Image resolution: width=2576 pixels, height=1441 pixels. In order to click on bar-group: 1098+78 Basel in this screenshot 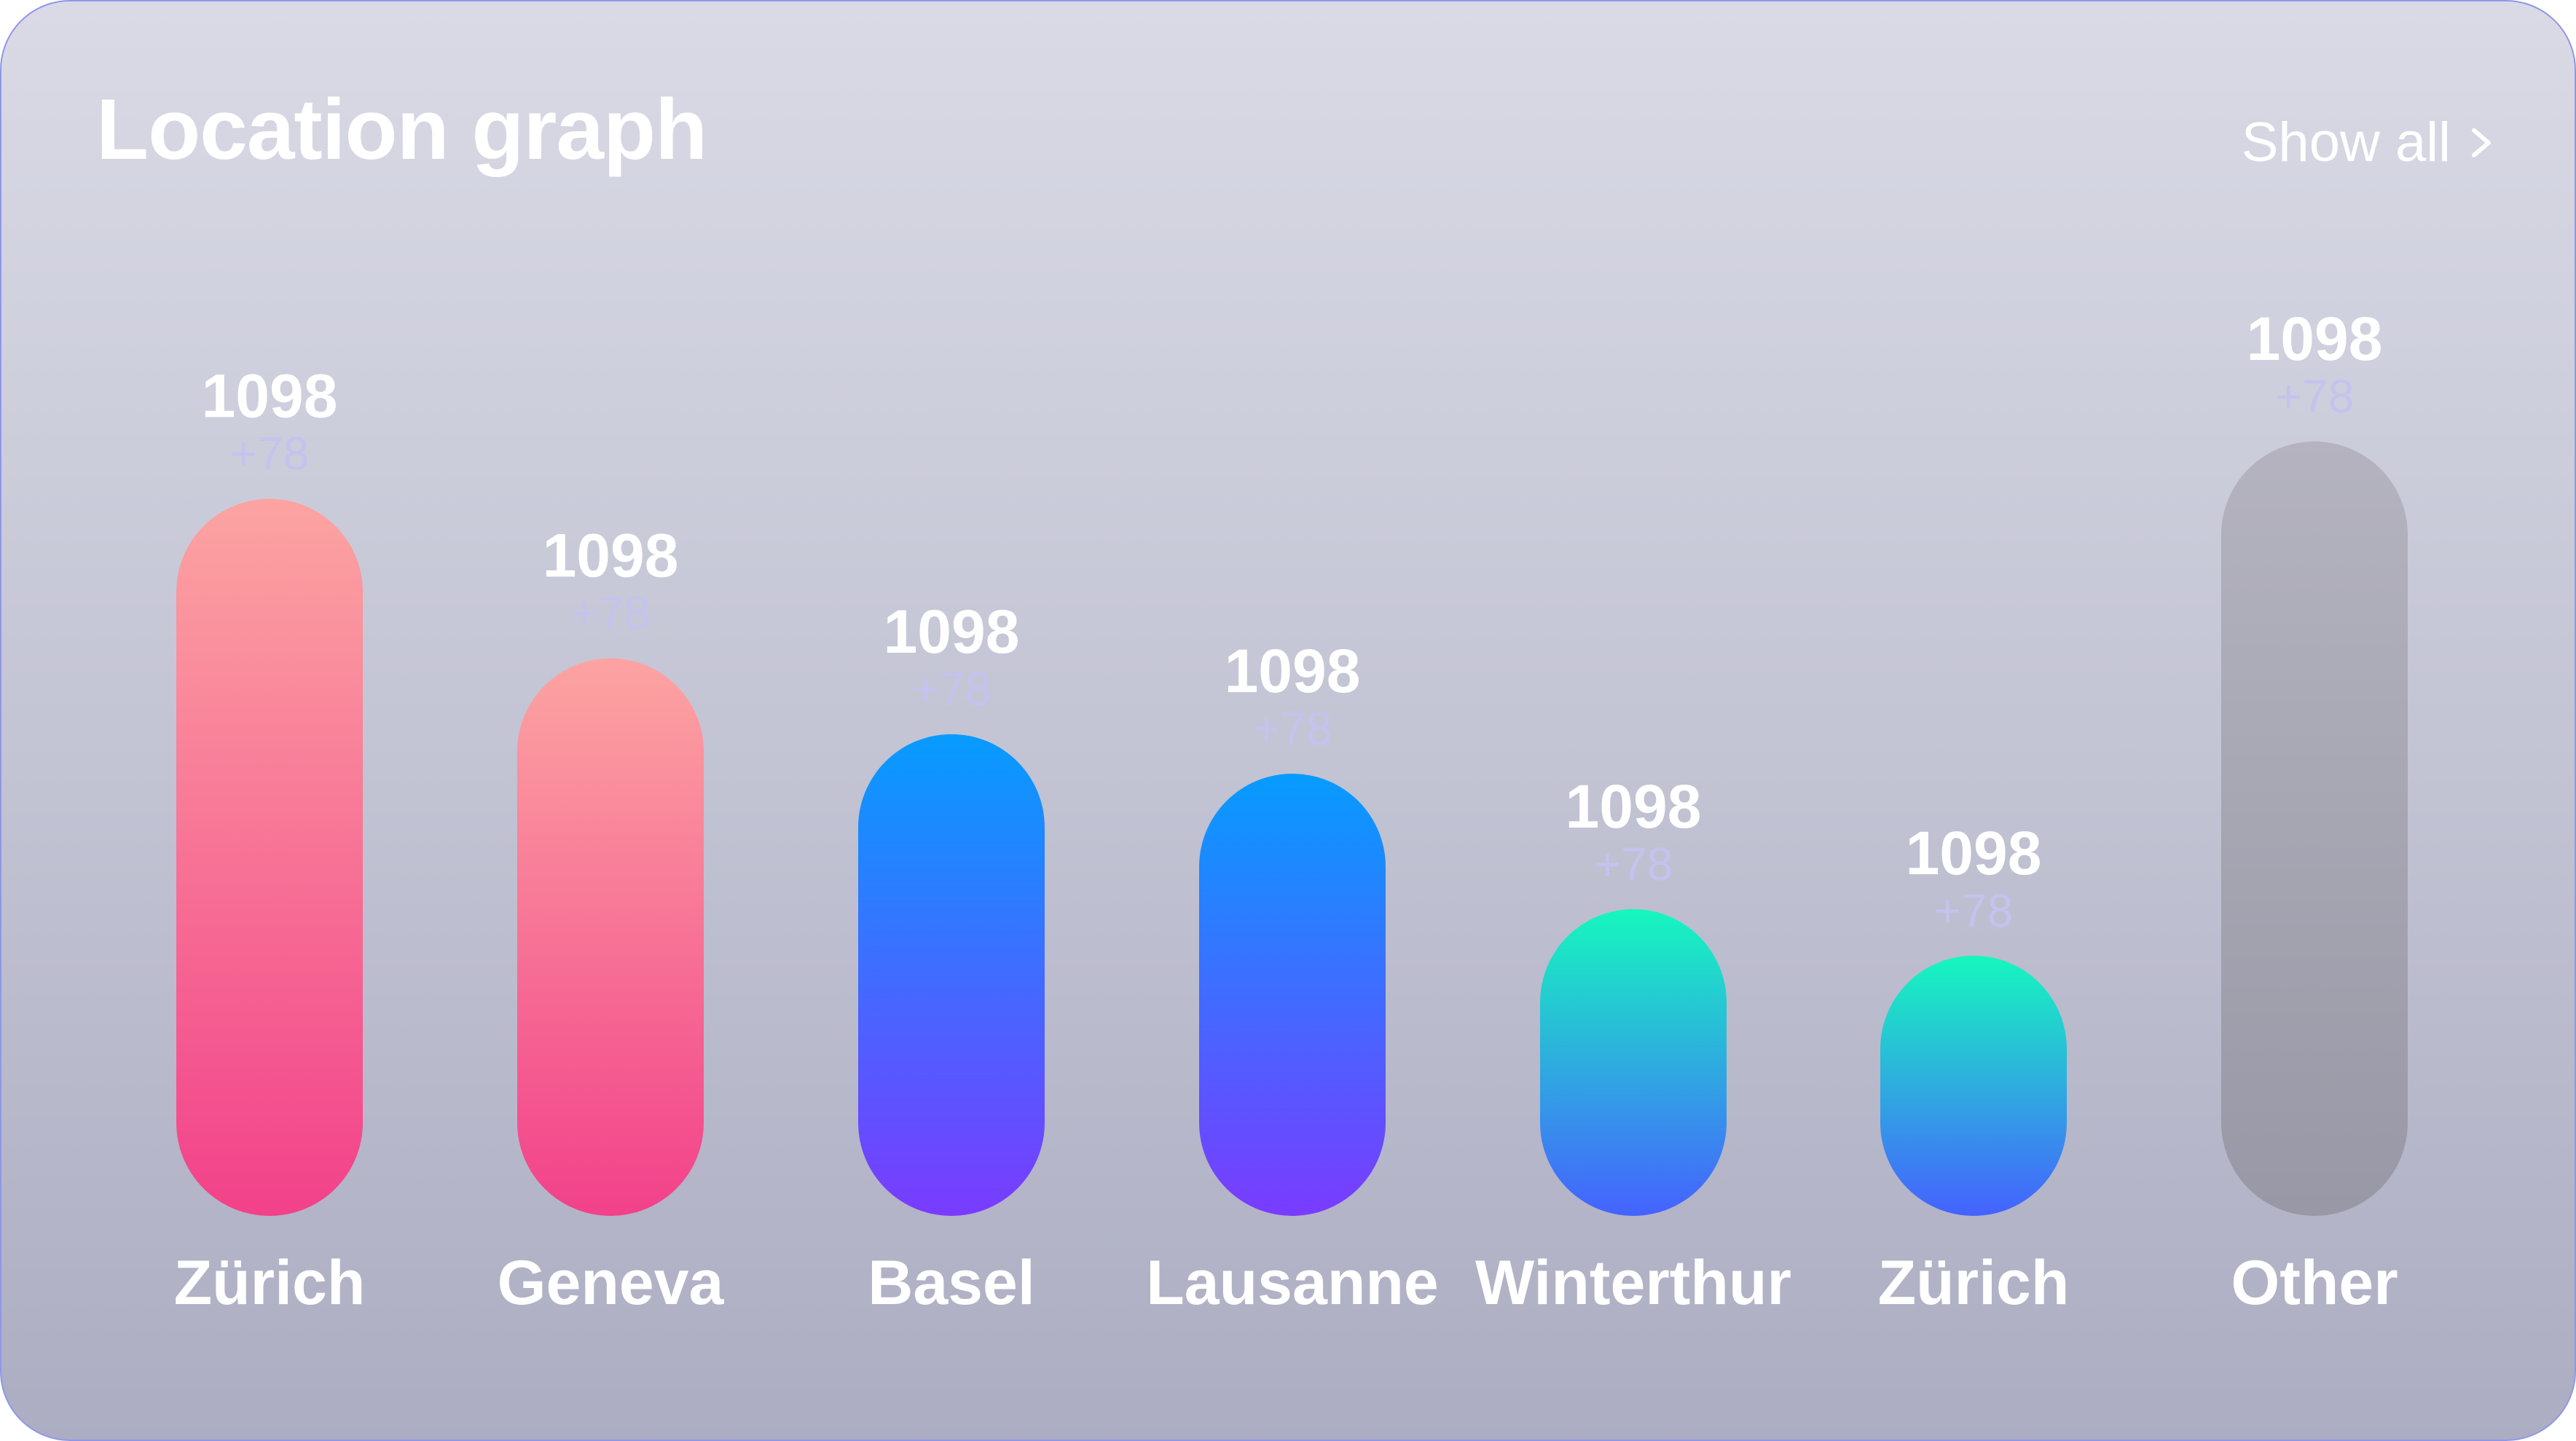, I will do `click(951, 958)`.